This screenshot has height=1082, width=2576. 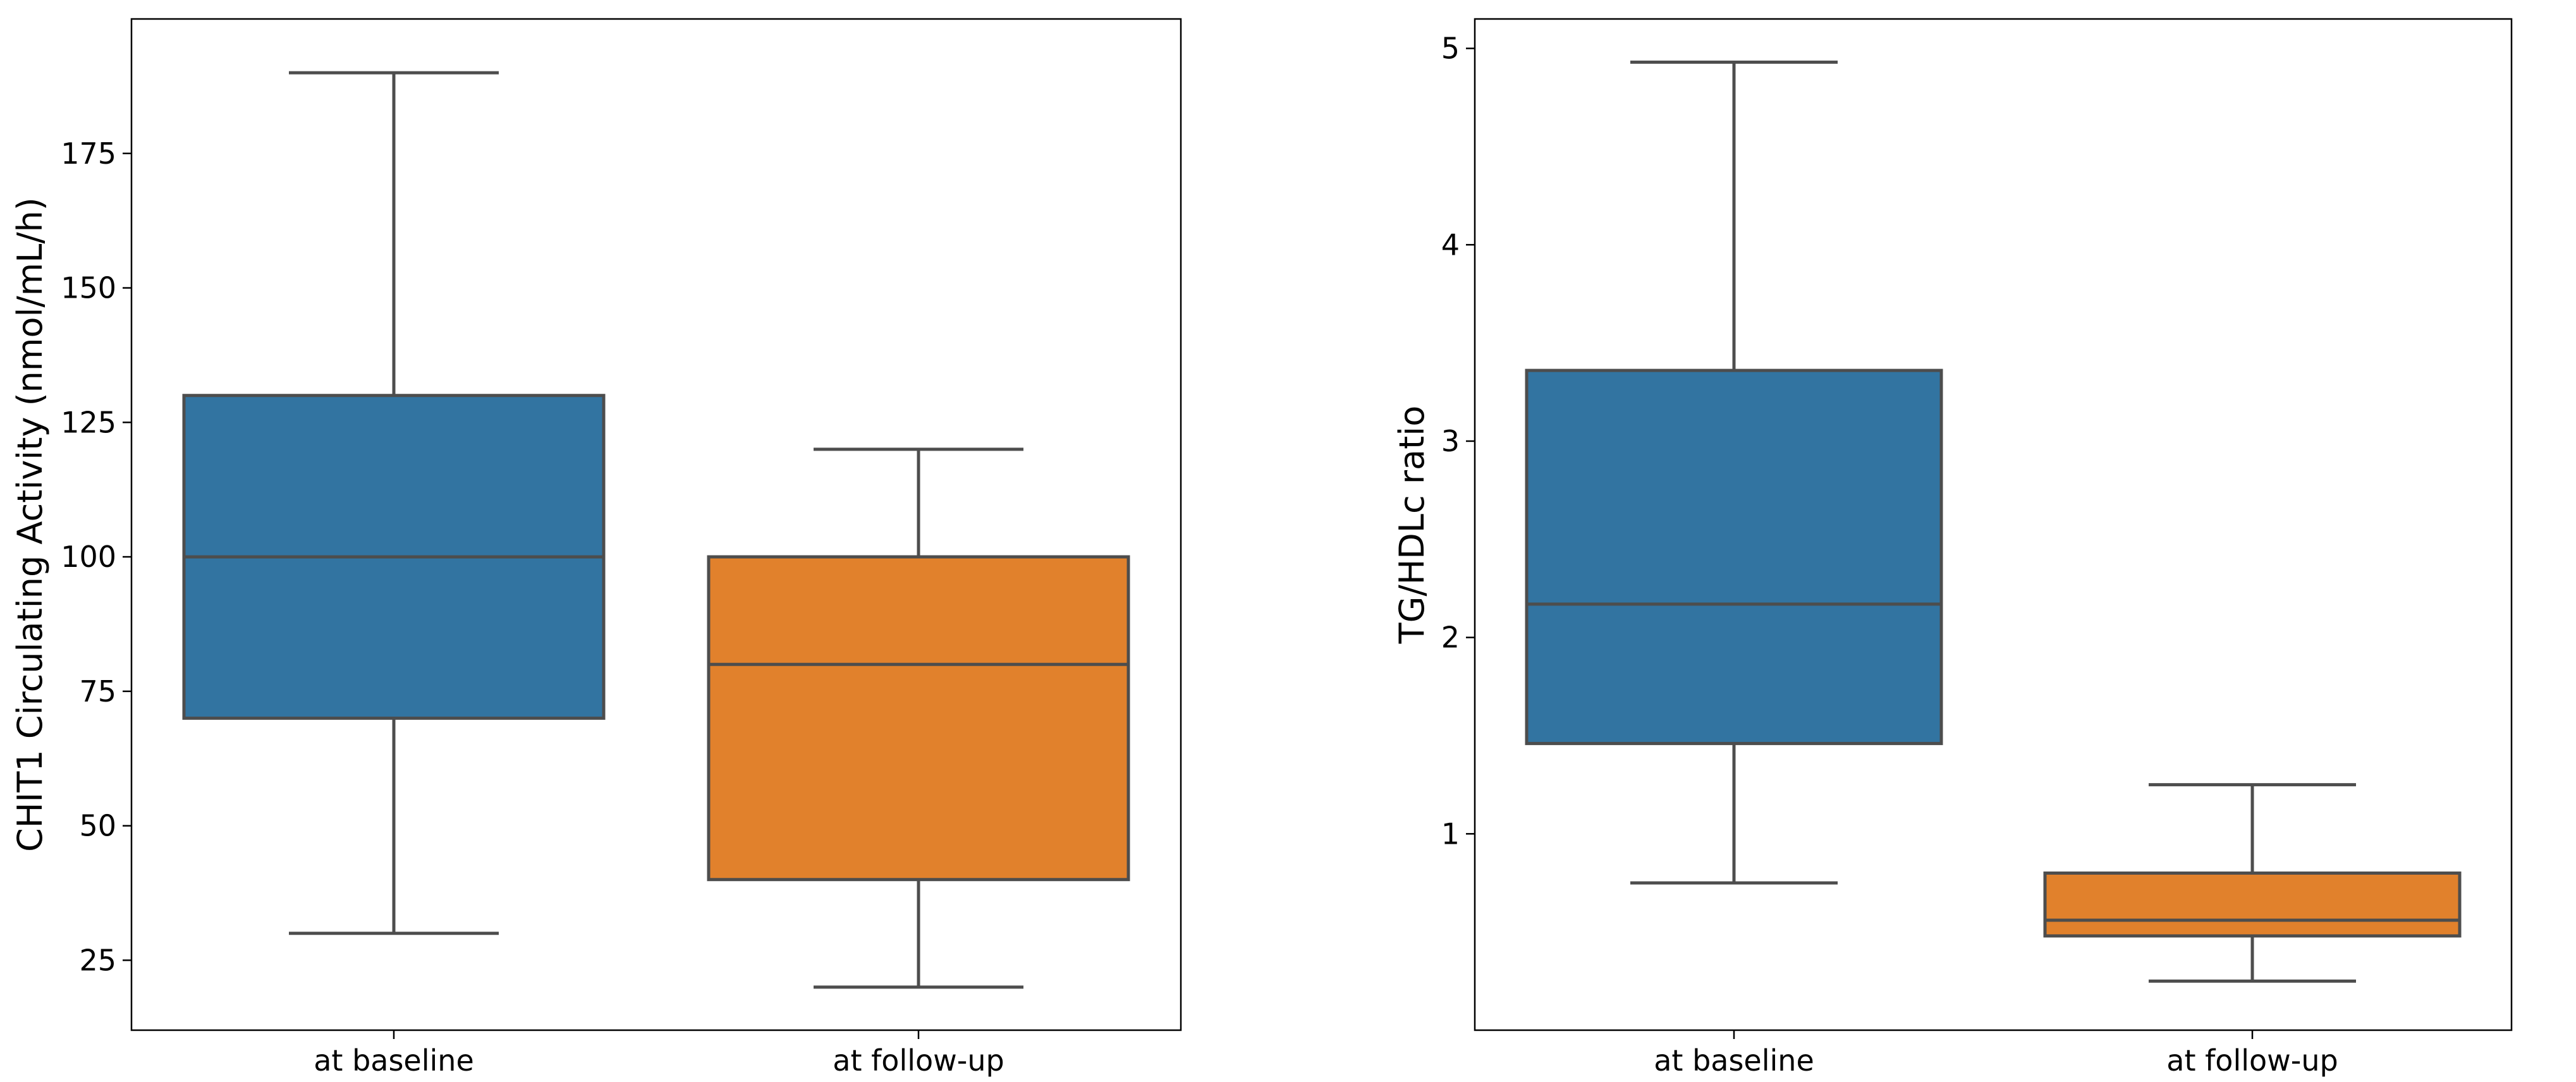 I want to click on y-tick-label: 4, so click(x=1450, y=245).